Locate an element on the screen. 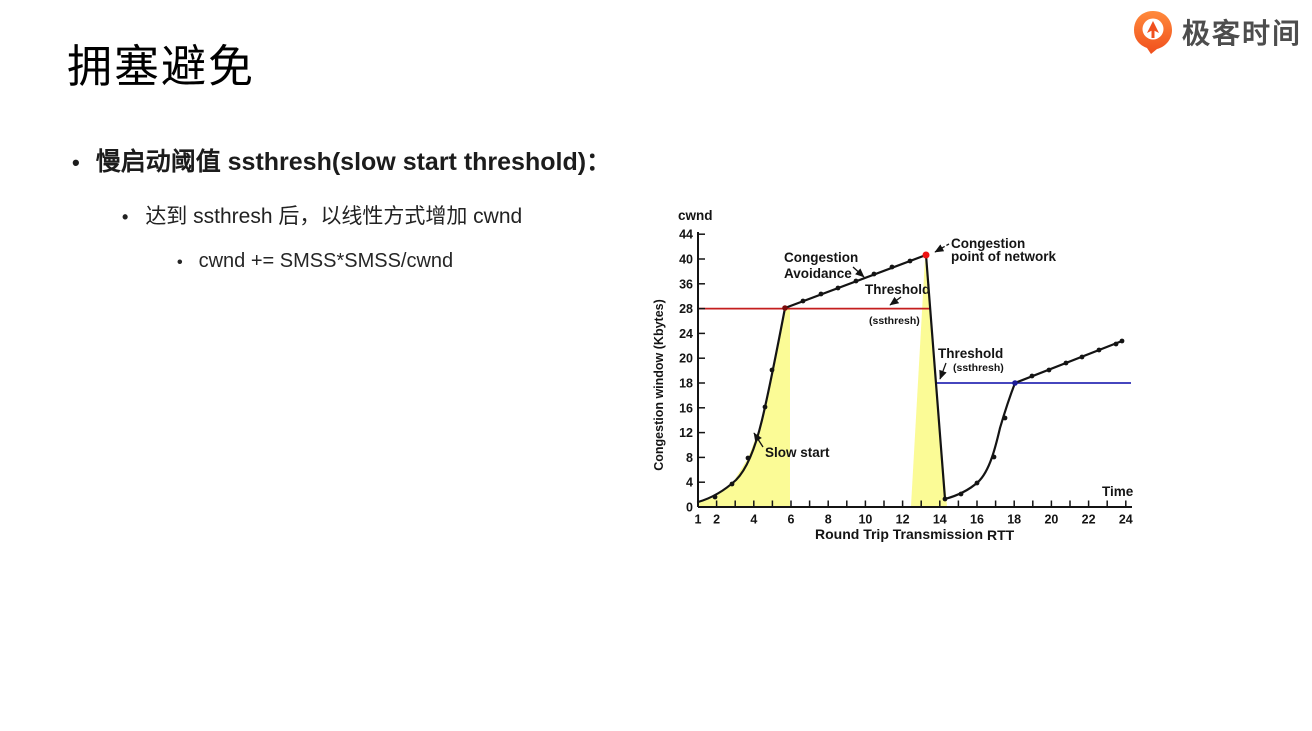  page-title: 拥塞避免 is located at coordinates (161, 66).